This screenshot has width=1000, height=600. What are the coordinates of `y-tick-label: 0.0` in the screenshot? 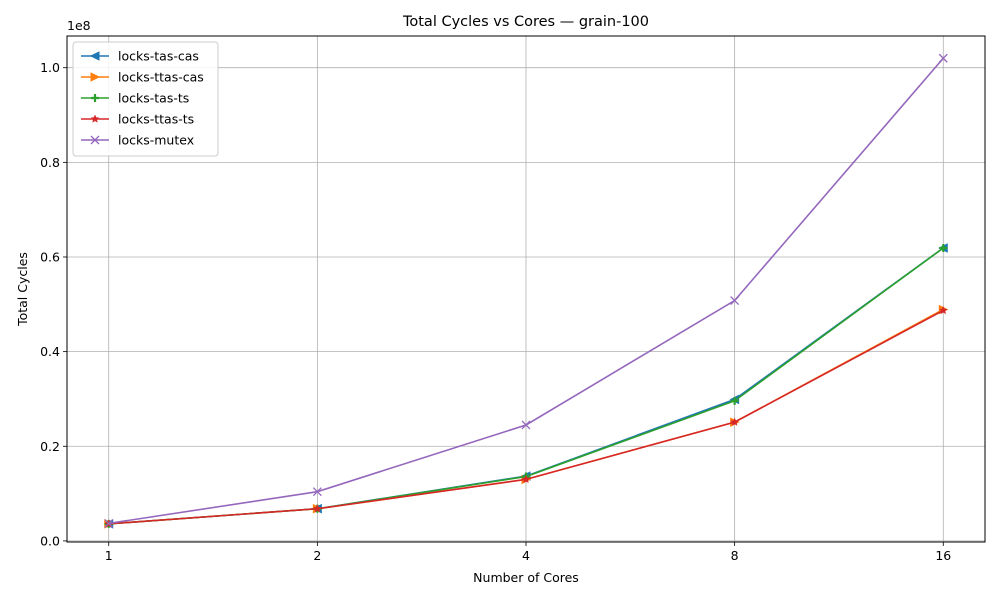 It's located at (50, 540).